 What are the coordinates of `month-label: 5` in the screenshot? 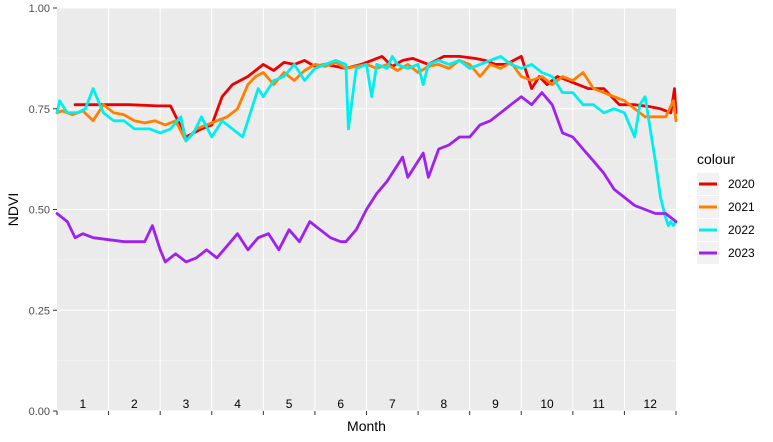 It's located at (289, 404).